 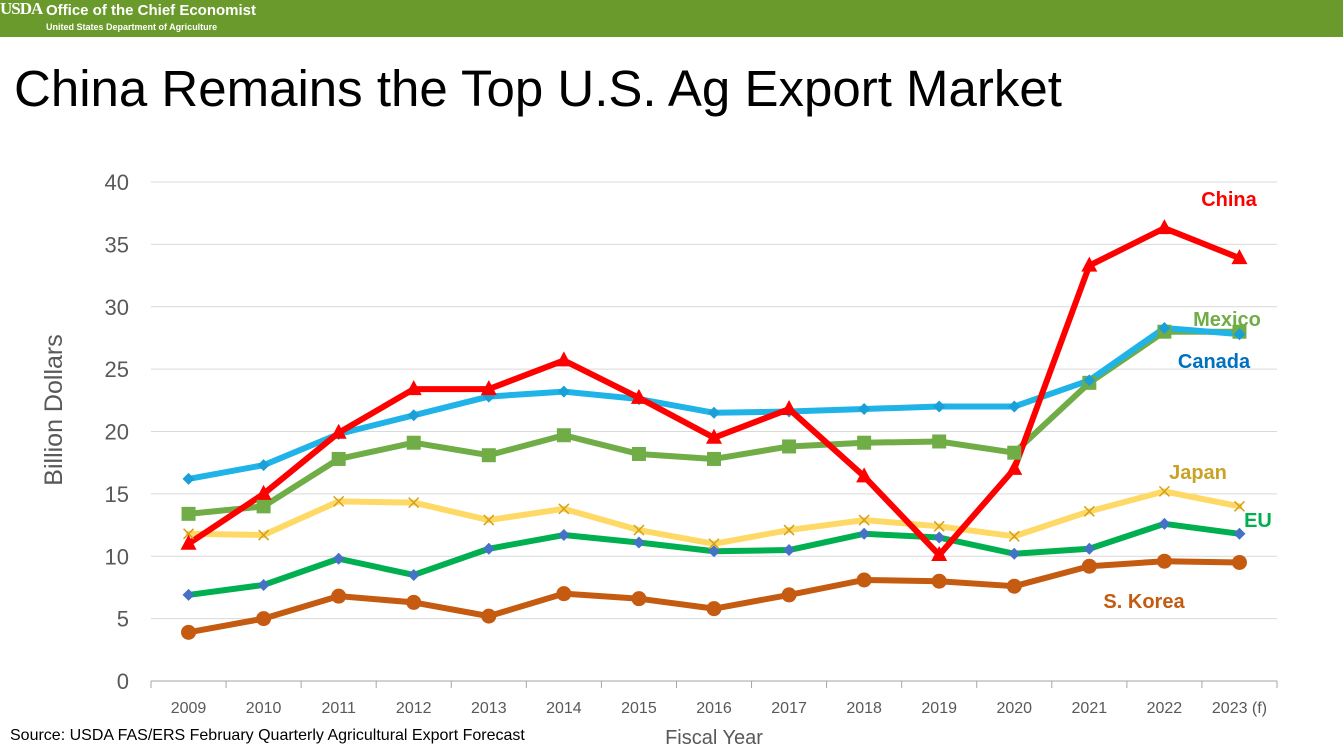 I want to click on x-tick-label: 2018, so click(x=864, y=708).